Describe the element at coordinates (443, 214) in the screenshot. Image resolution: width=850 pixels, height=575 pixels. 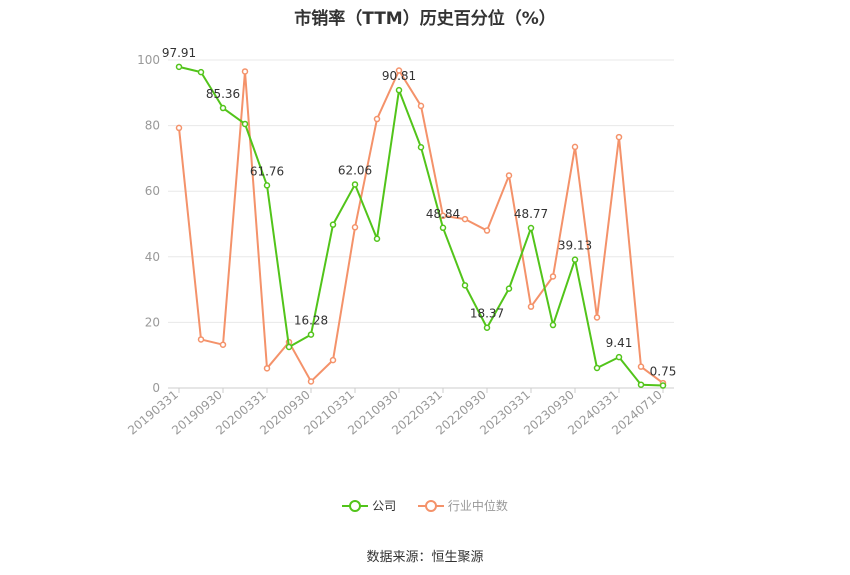
I see `data-label: 48.84` at that location.